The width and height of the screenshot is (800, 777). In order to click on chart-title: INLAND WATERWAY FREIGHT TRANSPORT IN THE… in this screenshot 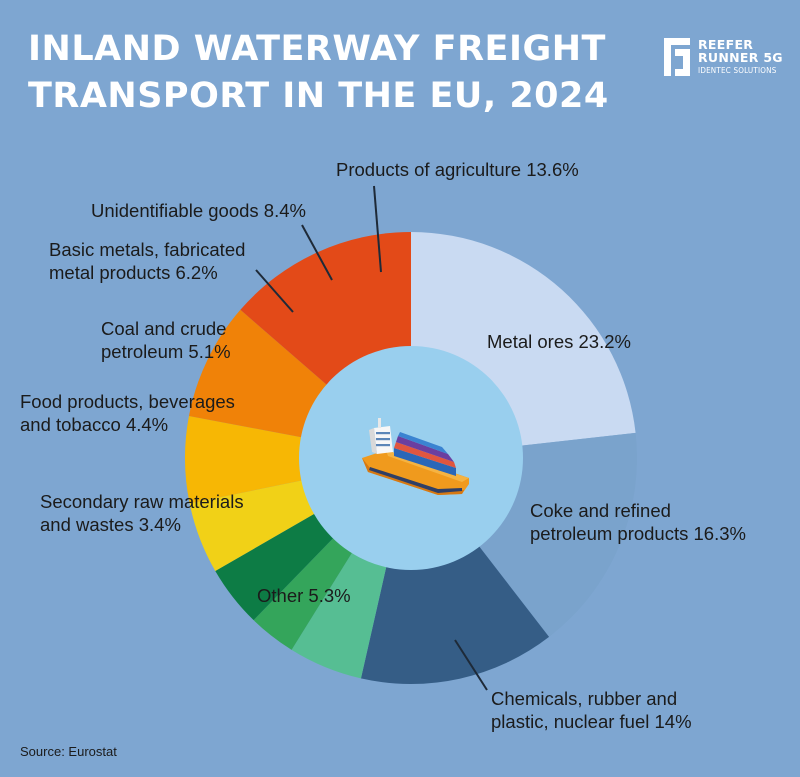, I will do `click(318, 73)`.